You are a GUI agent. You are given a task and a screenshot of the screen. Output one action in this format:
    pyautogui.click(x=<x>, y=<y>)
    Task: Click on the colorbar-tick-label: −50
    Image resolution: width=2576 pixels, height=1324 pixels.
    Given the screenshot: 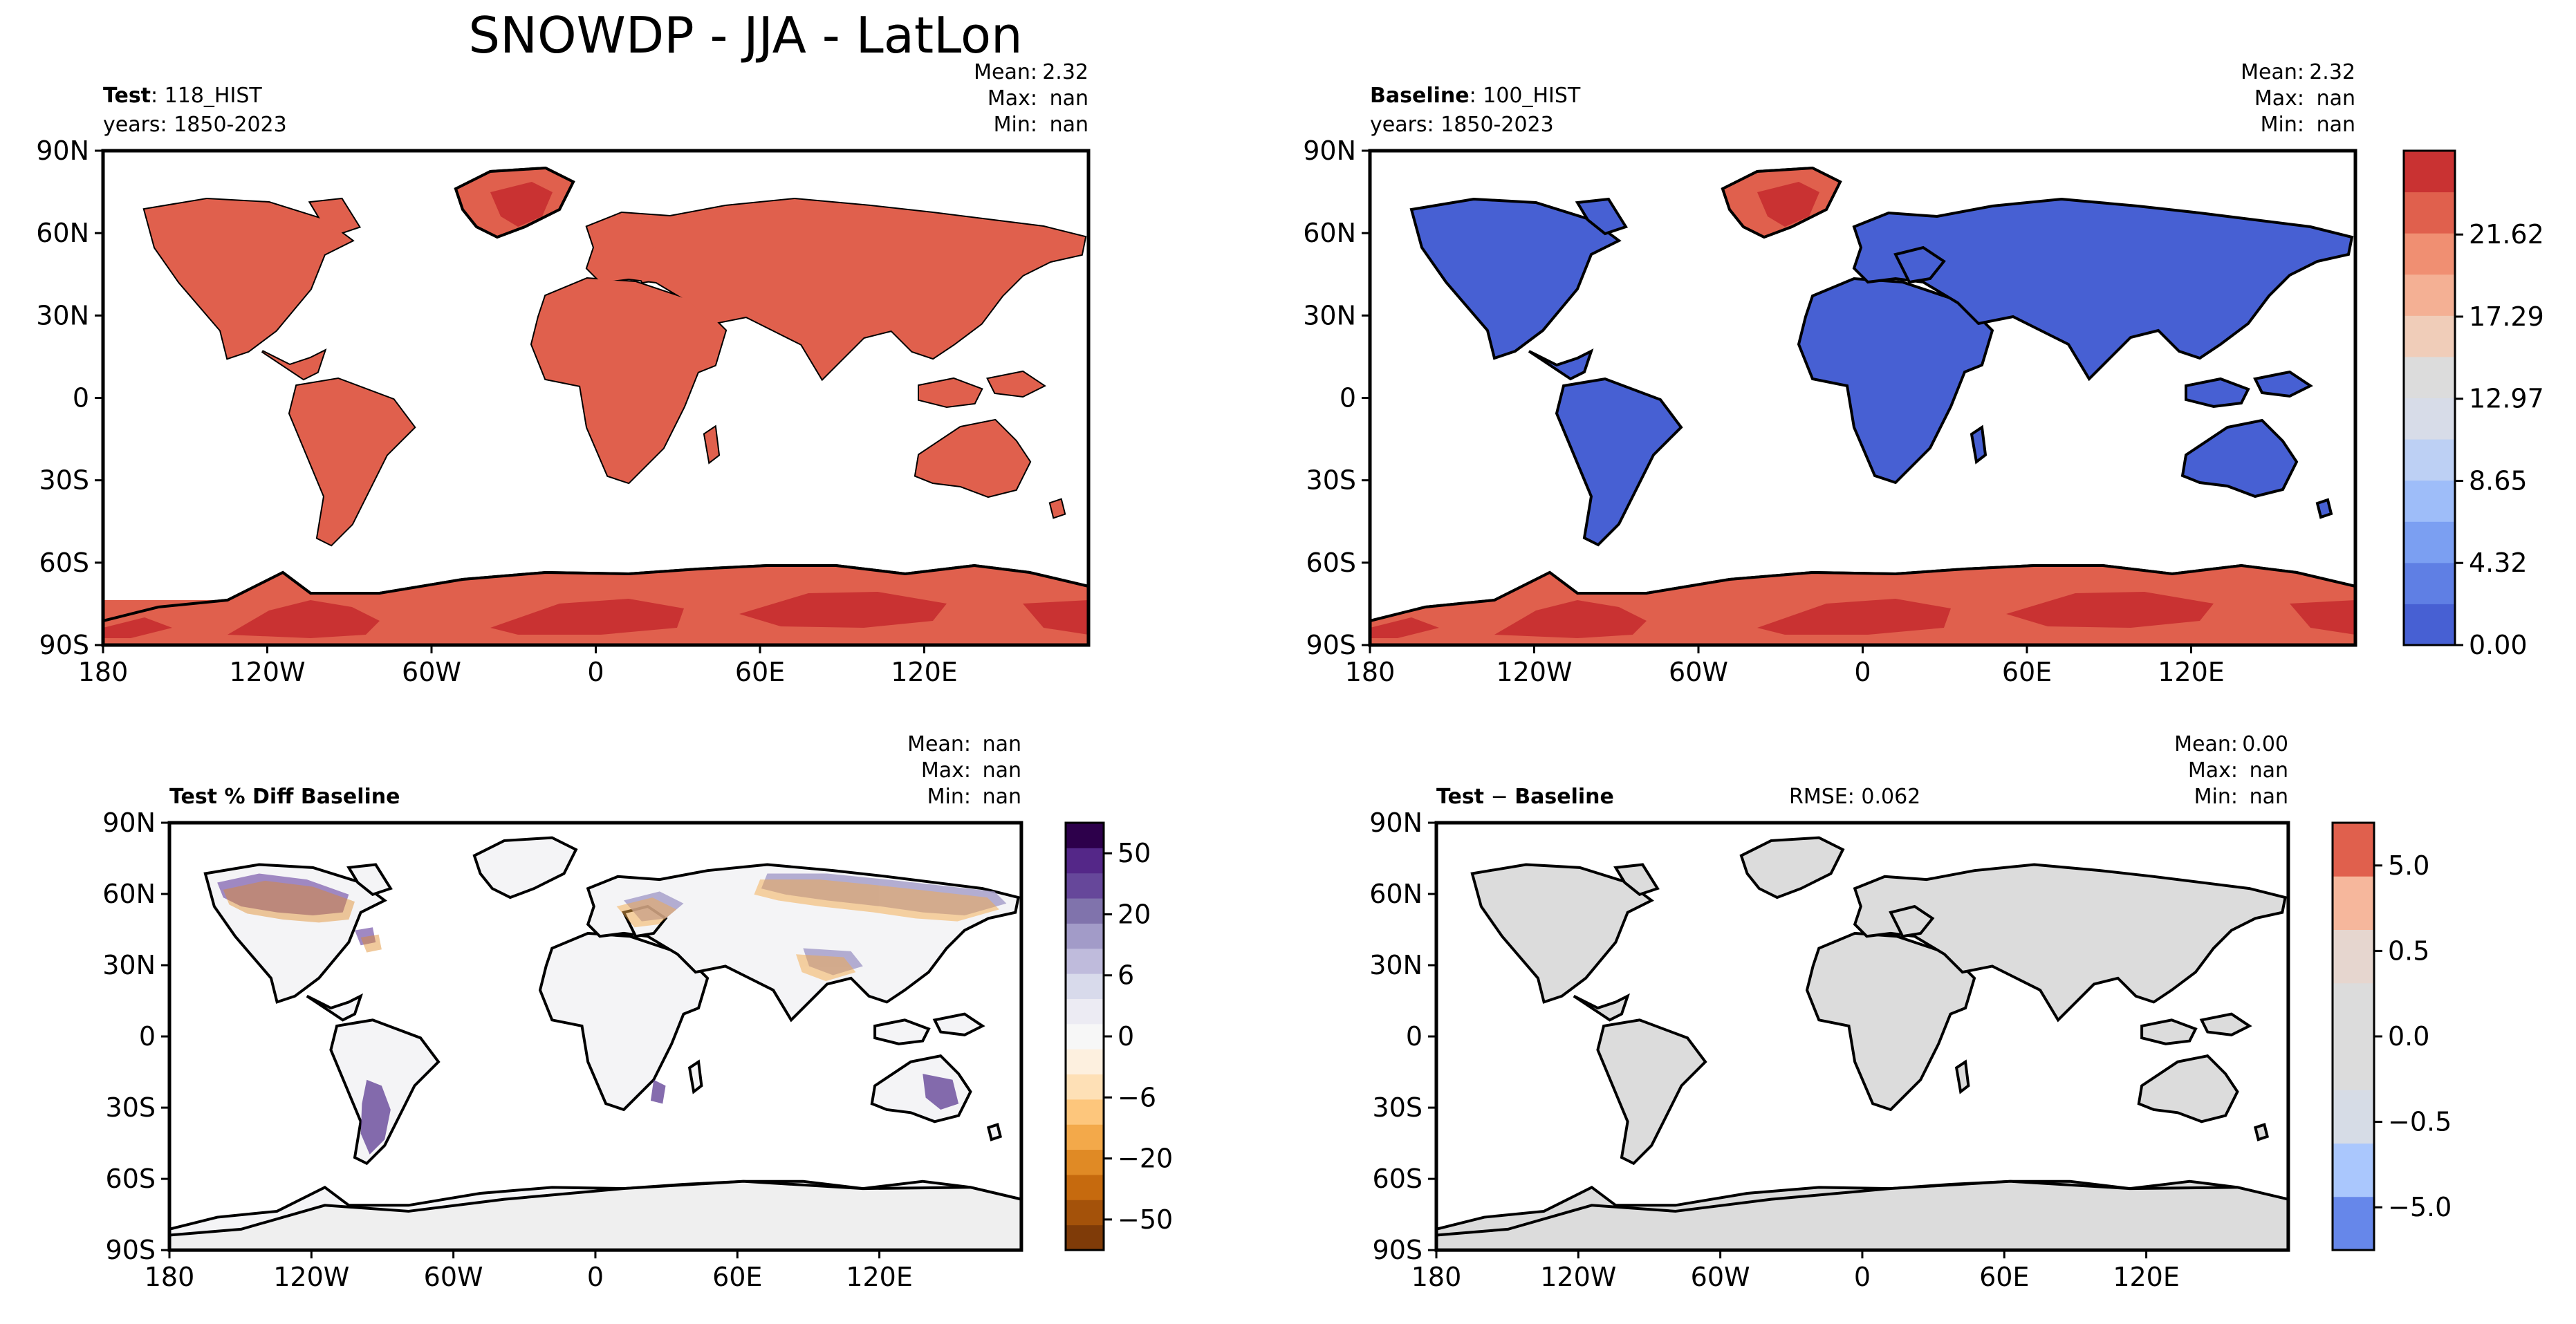 What is the action you would take?
    pyautogui.click(x=1145, y=1219)
    